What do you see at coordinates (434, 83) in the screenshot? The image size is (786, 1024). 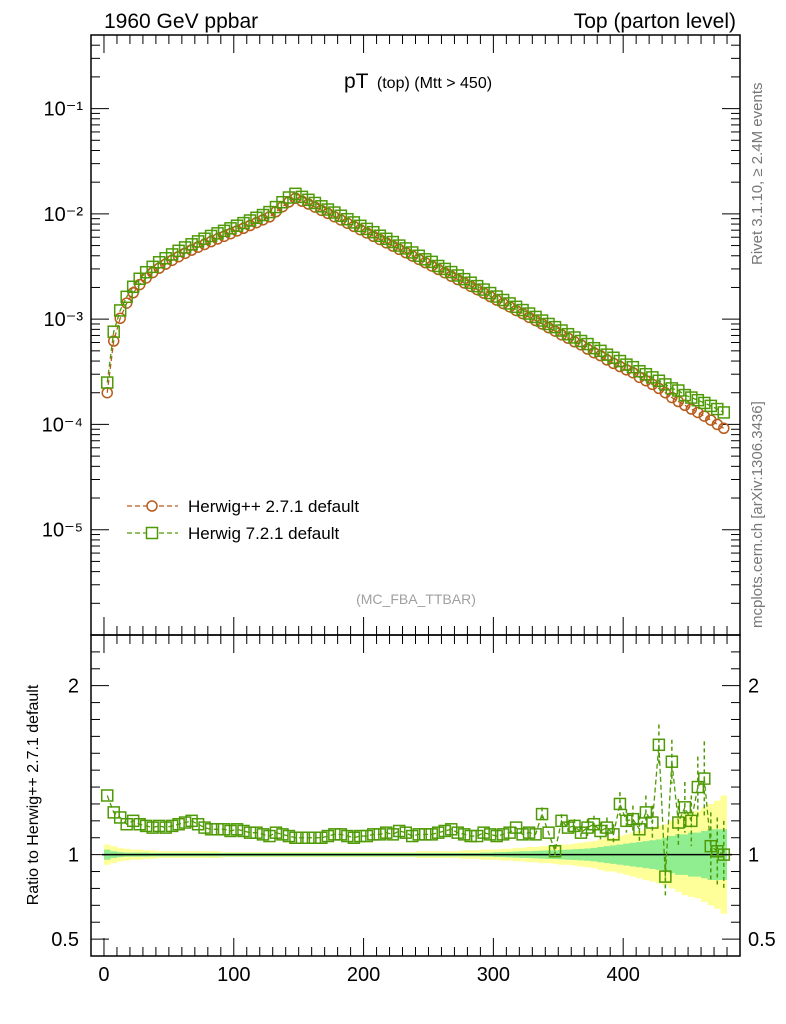 I see `plot-title-sub: (top) (Mtt > 450)` at bounding box center [434, 83].